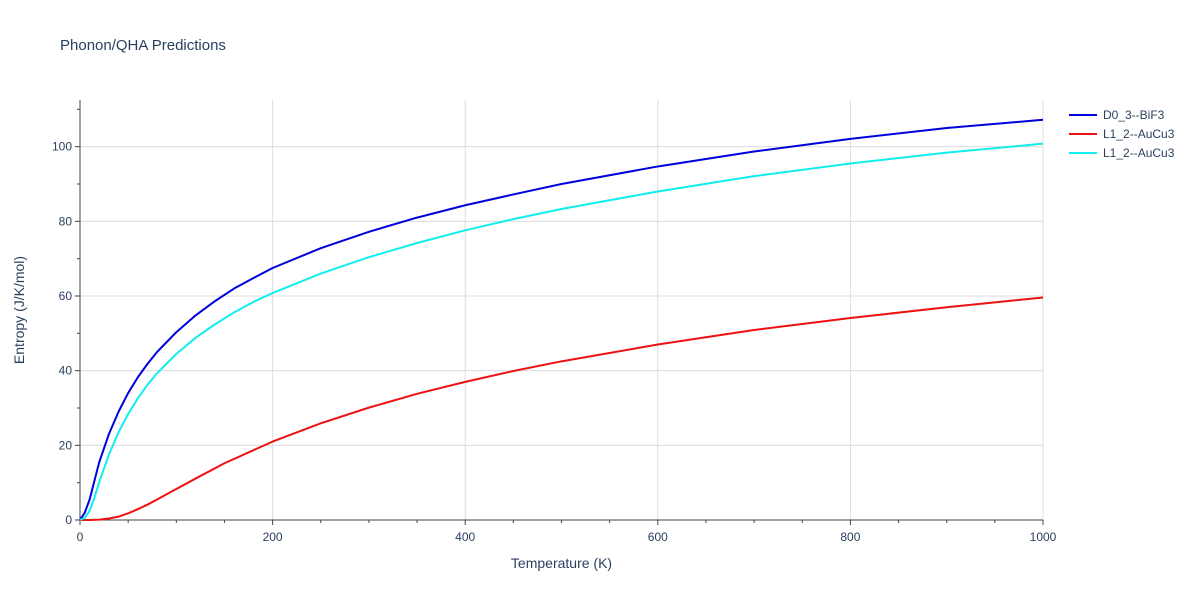  I want to click on legend-item-1: D0_3--BiF3, so click(1117, 115).